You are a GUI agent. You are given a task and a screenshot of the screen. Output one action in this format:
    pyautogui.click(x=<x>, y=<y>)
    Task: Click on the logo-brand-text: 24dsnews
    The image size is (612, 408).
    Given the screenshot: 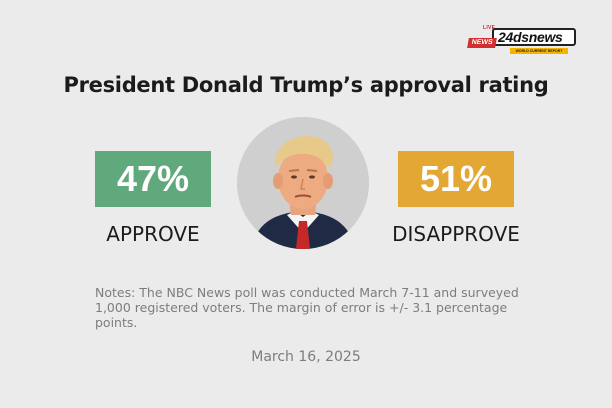 What is the action you would take?
    pyautogui.click(x=530, y=37)
    